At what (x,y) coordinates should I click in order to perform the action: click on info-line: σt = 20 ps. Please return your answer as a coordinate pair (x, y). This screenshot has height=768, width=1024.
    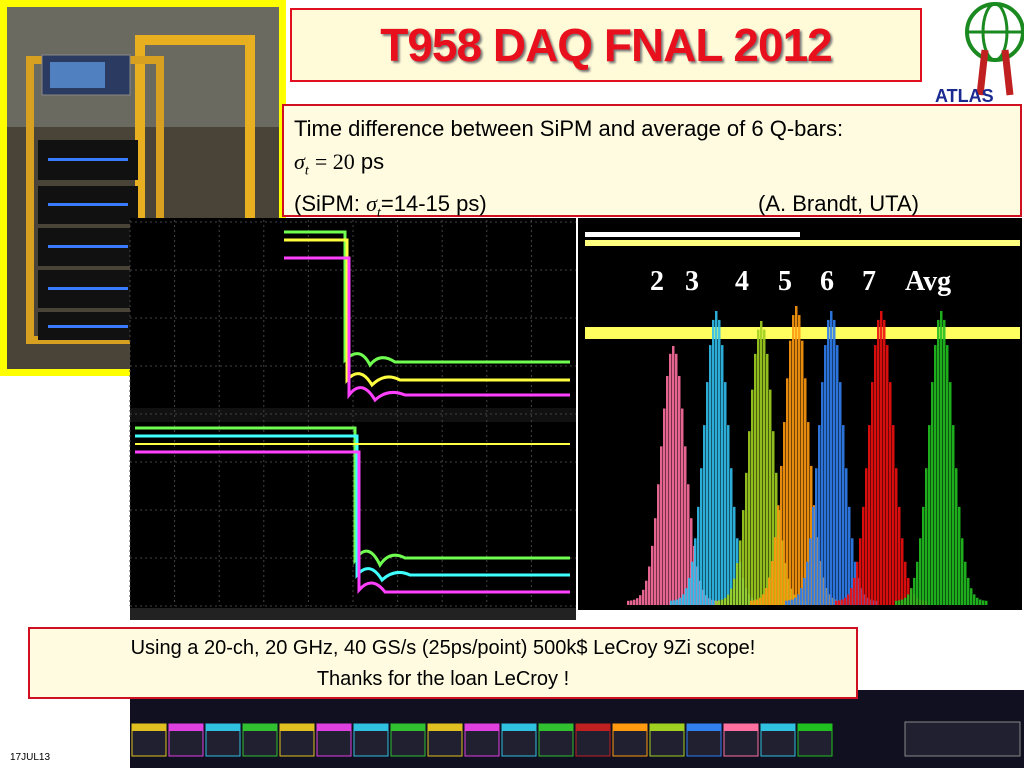
    Looking at the image, I should click on (652, 166).